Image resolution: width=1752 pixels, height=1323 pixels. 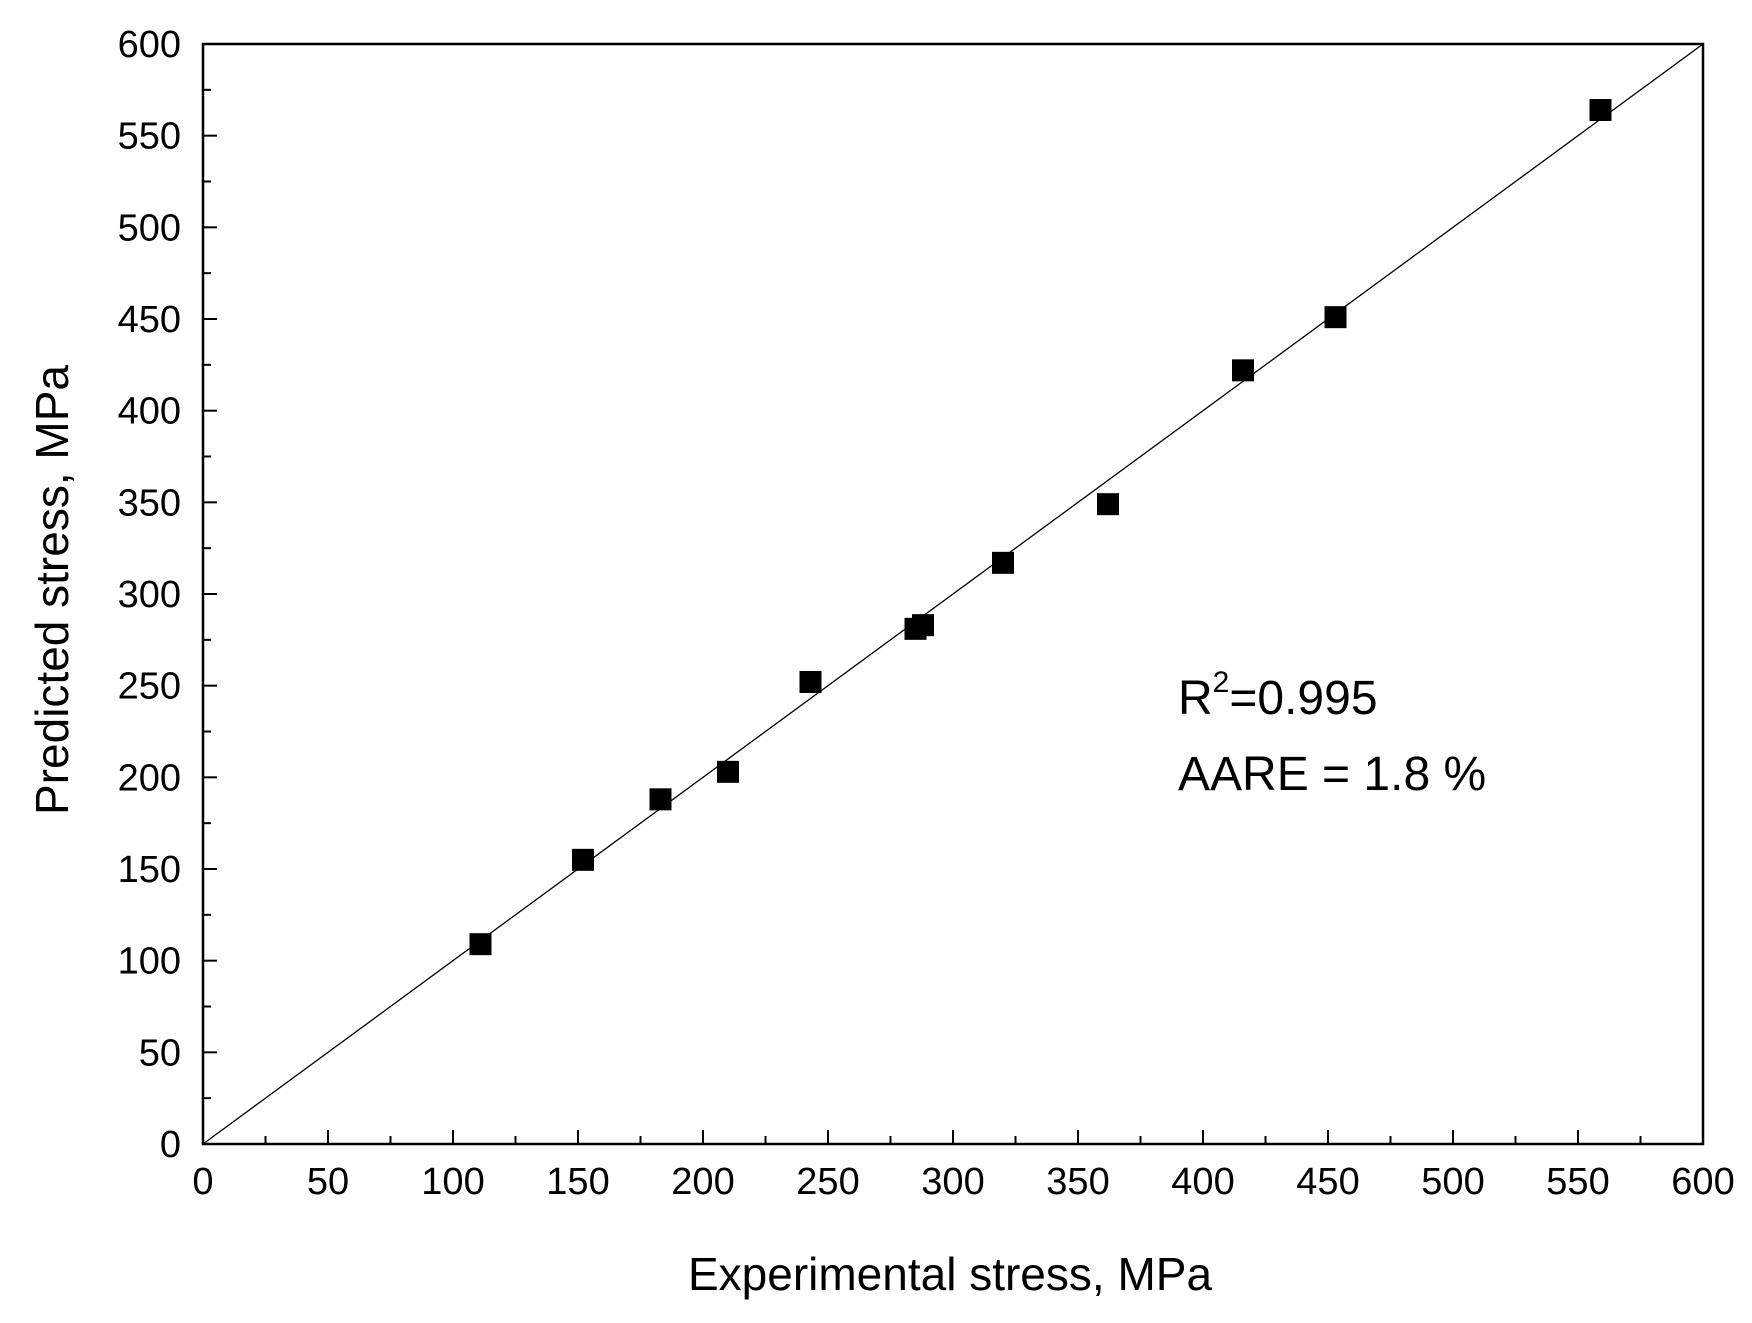 I want to click on x-tick-label: 300, so click(x=952, y=1182).